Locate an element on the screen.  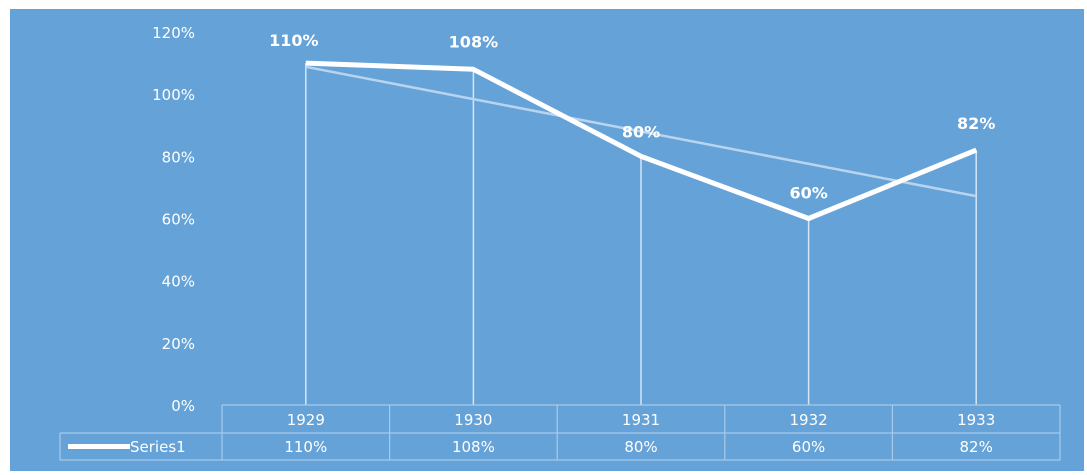
table-value: 108% is located at coordinates (473, 447).